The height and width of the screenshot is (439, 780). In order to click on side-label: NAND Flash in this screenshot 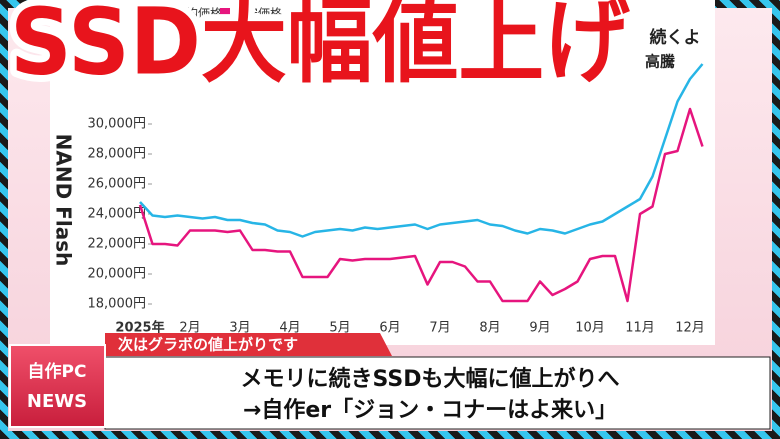, I will do `click(64, 200)`.